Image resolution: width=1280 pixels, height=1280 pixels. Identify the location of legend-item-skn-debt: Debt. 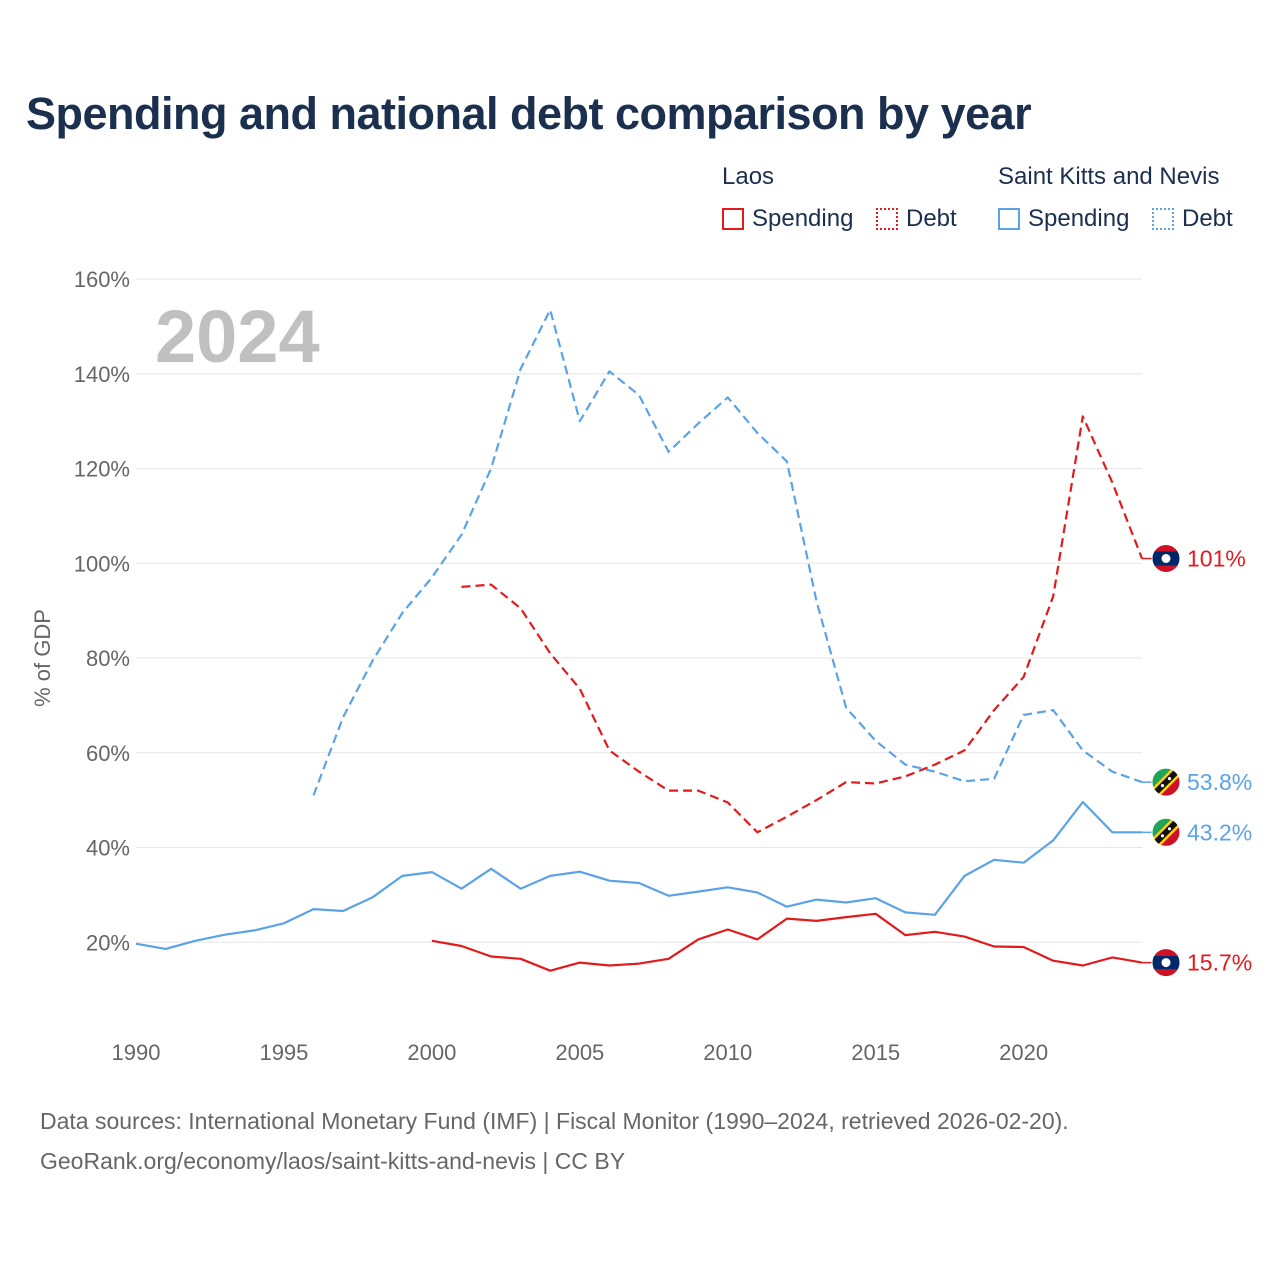
(1192, 219).